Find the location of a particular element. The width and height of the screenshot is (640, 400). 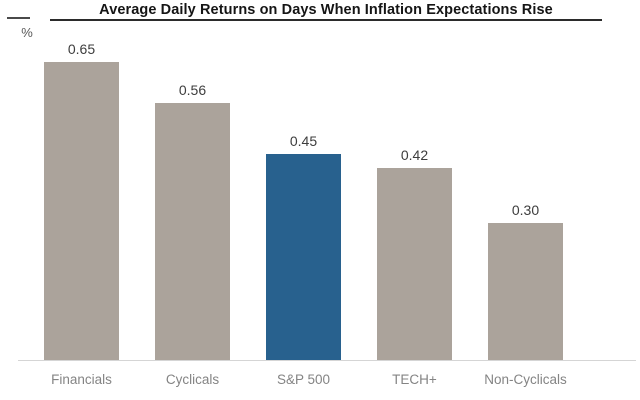

bar-tech is located at coordinates (414, 264).